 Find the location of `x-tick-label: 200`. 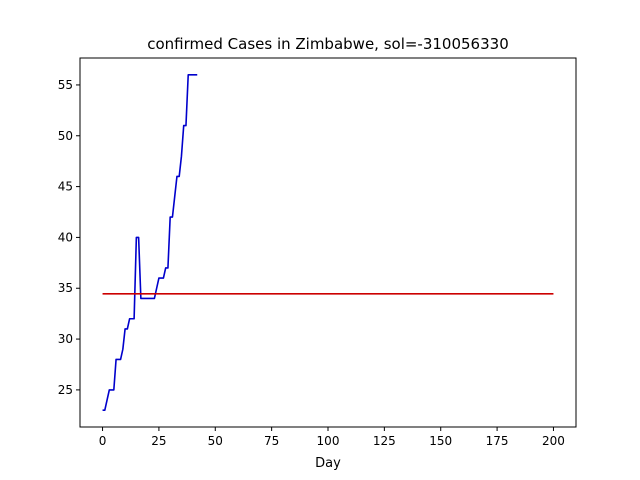

x-tick-label: 200 is located at coordinates (553, 441).